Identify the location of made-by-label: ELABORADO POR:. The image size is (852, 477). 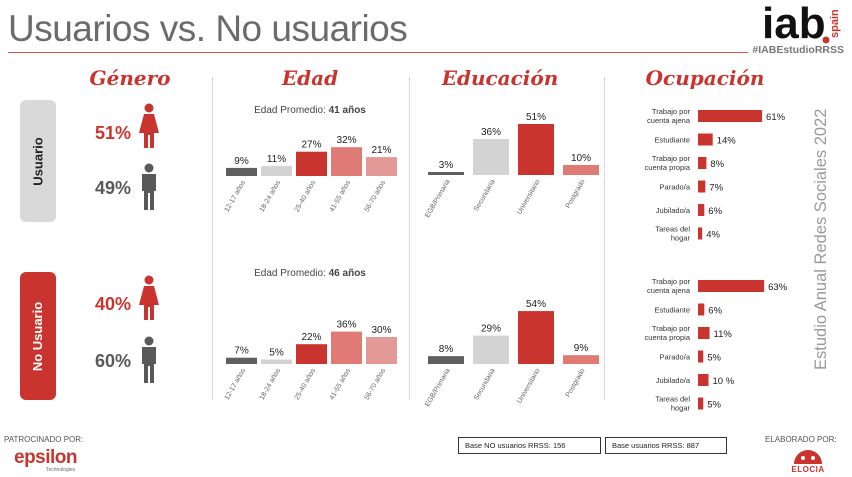
(801, 439).